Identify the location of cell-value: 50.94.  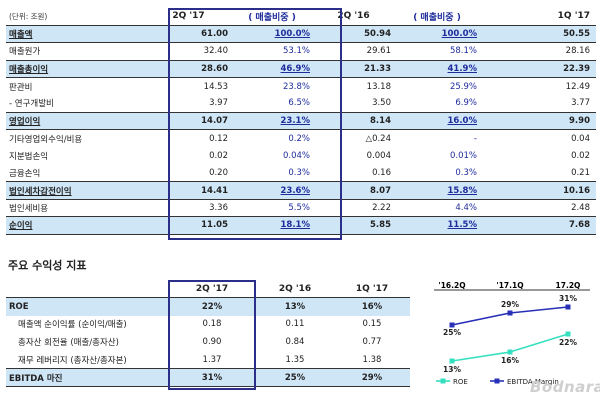
(353, 34).